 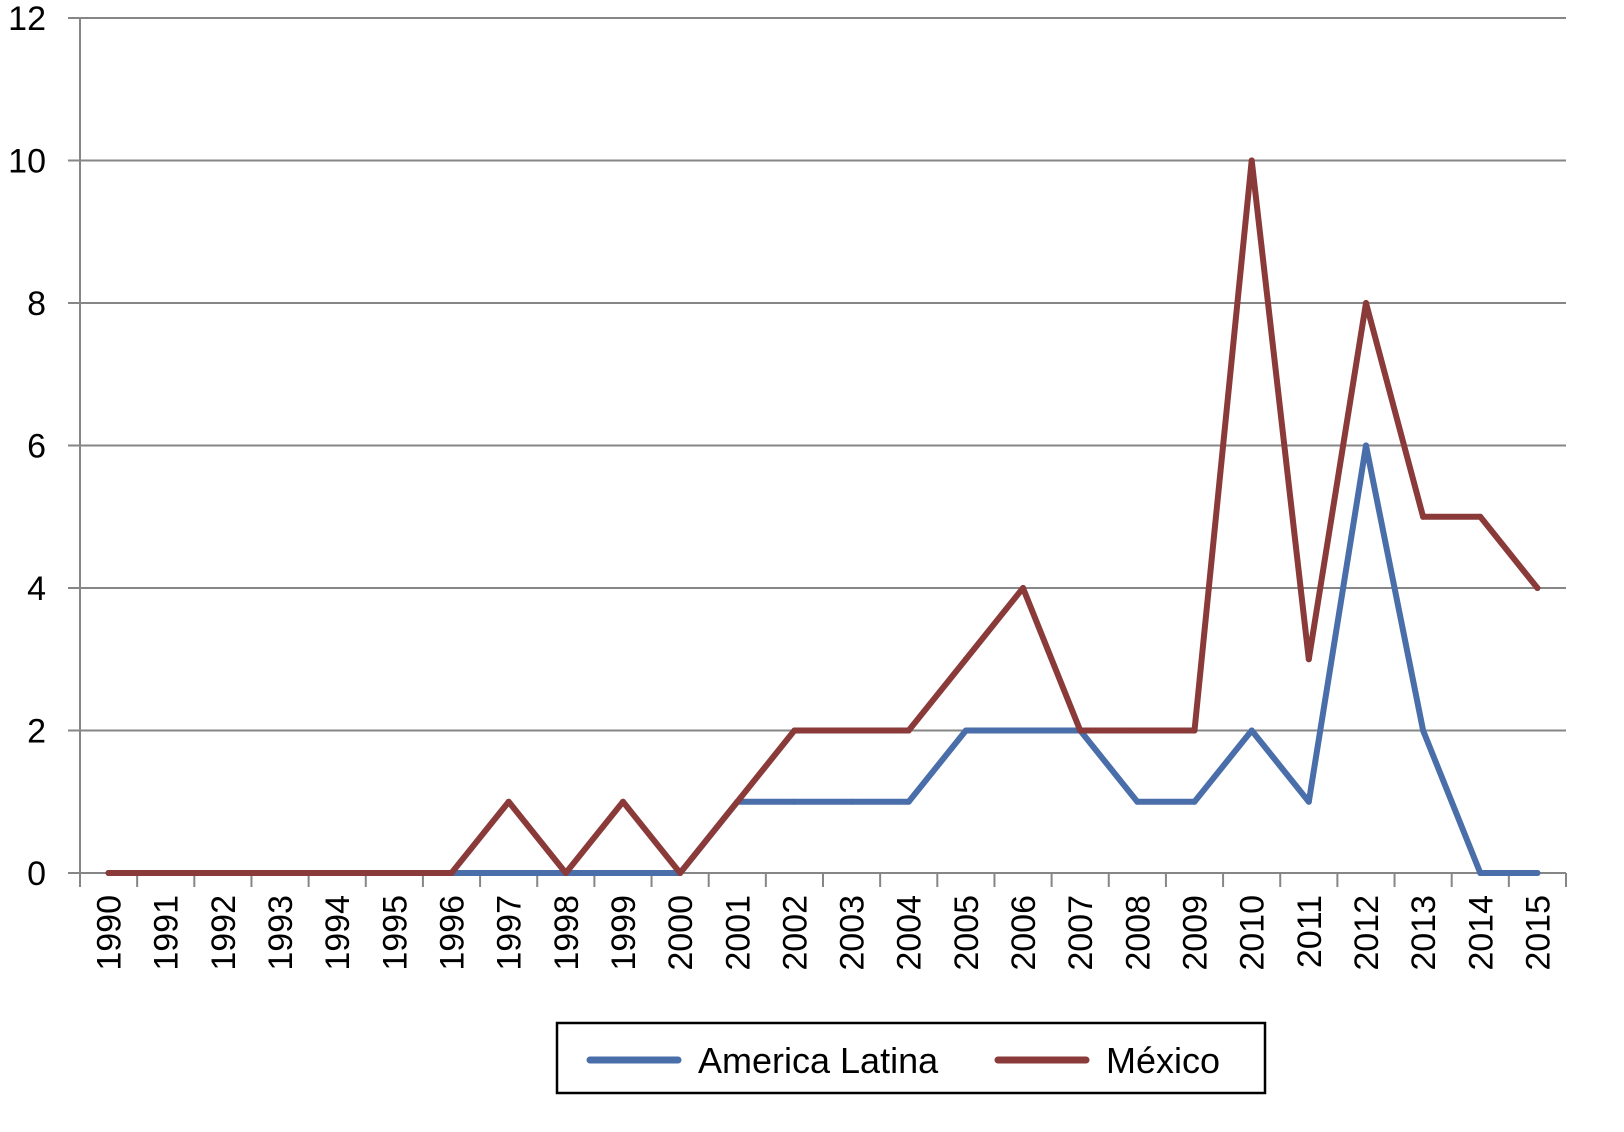 What do you see at coordinates (1310, 931) in the screenshot?
I see `x-tick-label: 2011` at bounding box center [1310, 931].